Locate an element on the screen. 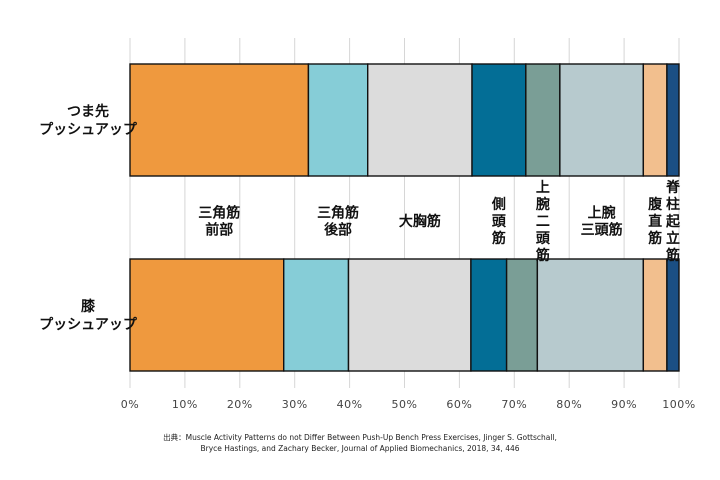  segment-label: 二 is located at coordinates (543, 222).